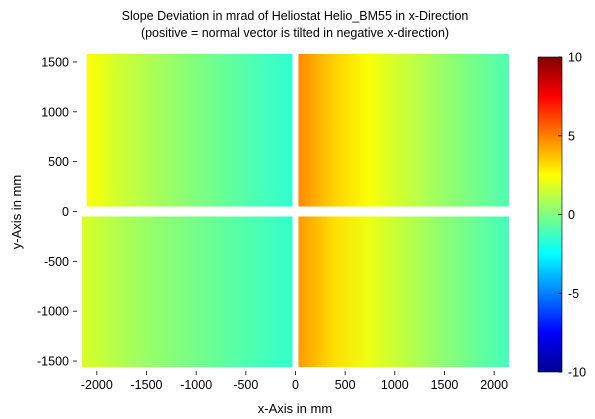  What do you see at coordinates (187, 292) in the screenshot?
I see `heatmap-panel-lower-left` at bounding box center [187, 292].